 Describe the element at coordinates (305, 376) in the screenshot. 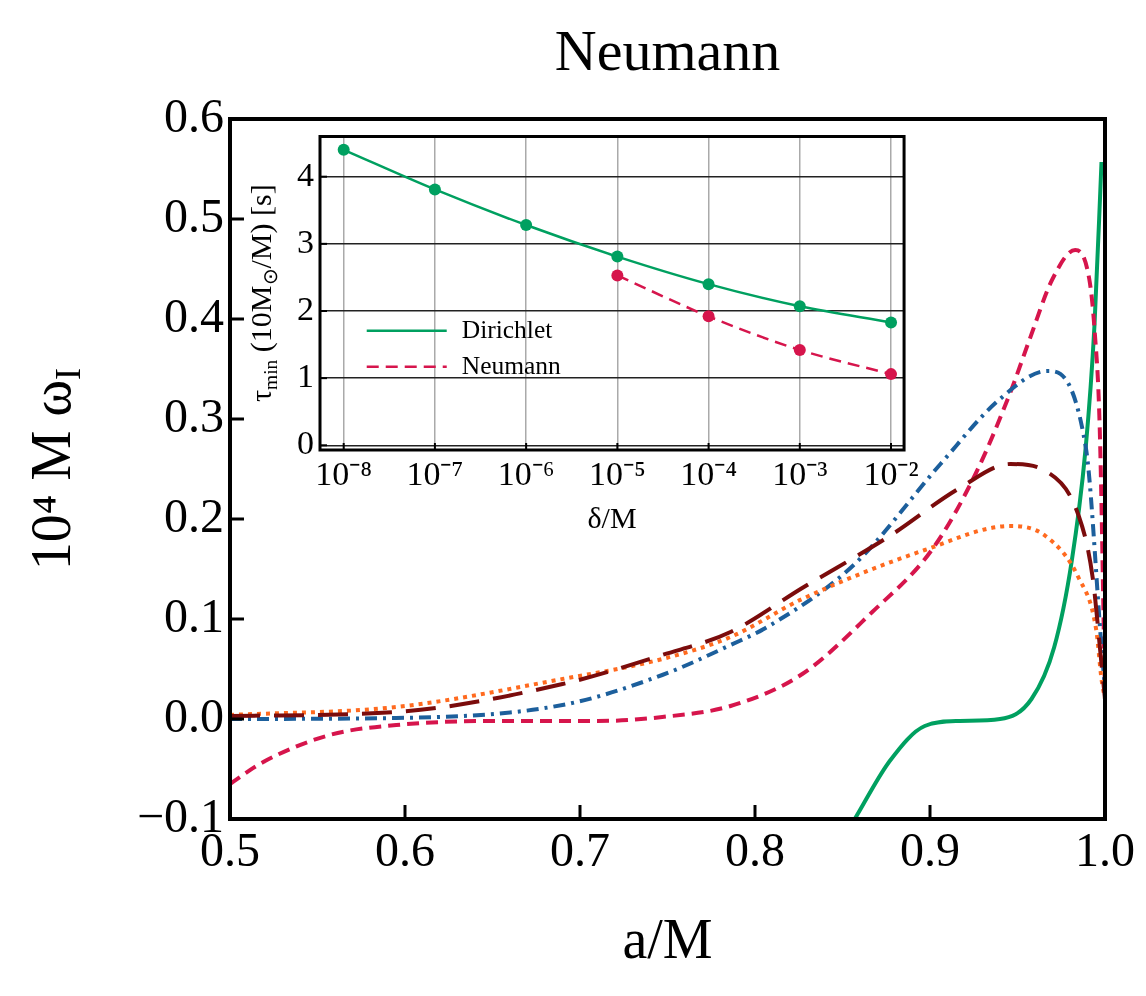

I see `y-tick-label: 1` at that location.